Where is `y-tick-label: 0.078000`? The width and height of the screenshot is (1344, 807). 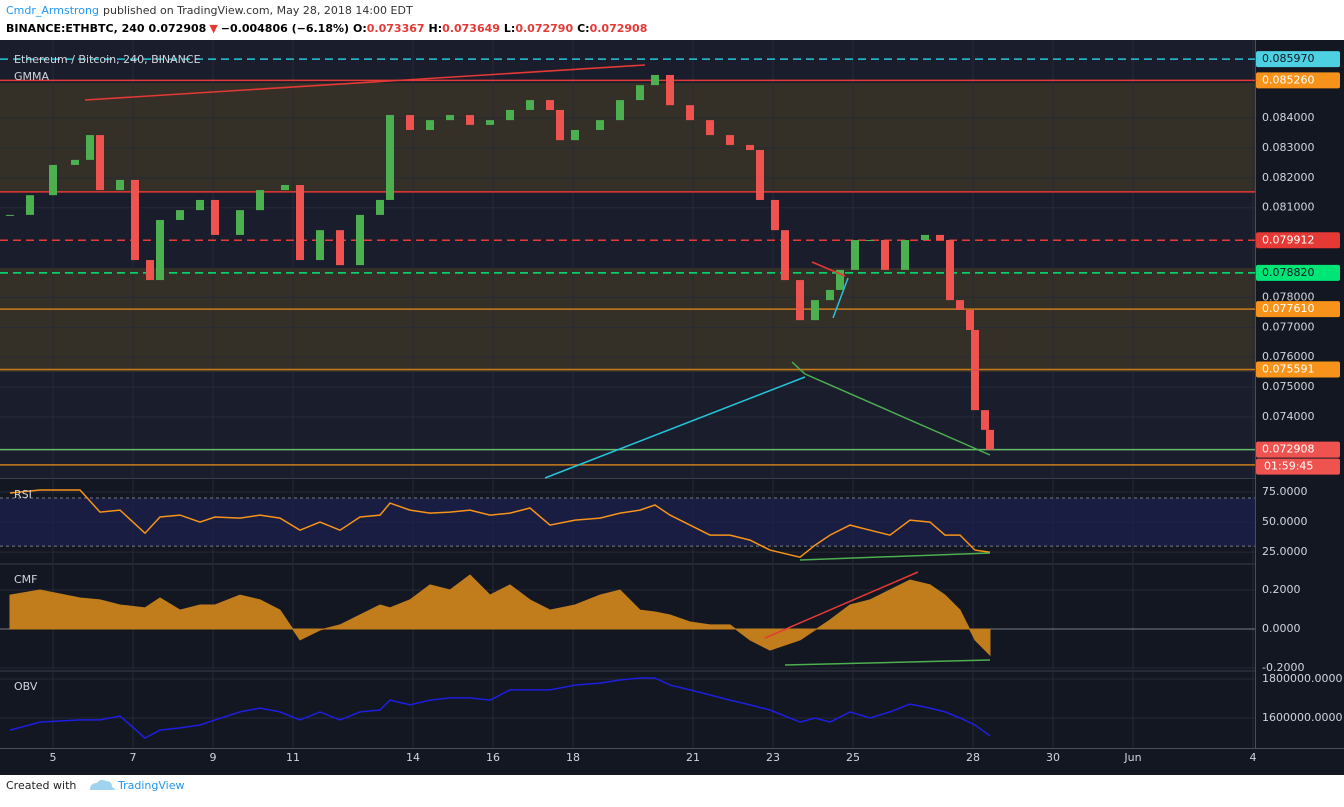
y-tick-label: 0.078000 is located at coordinates (1288, 296).